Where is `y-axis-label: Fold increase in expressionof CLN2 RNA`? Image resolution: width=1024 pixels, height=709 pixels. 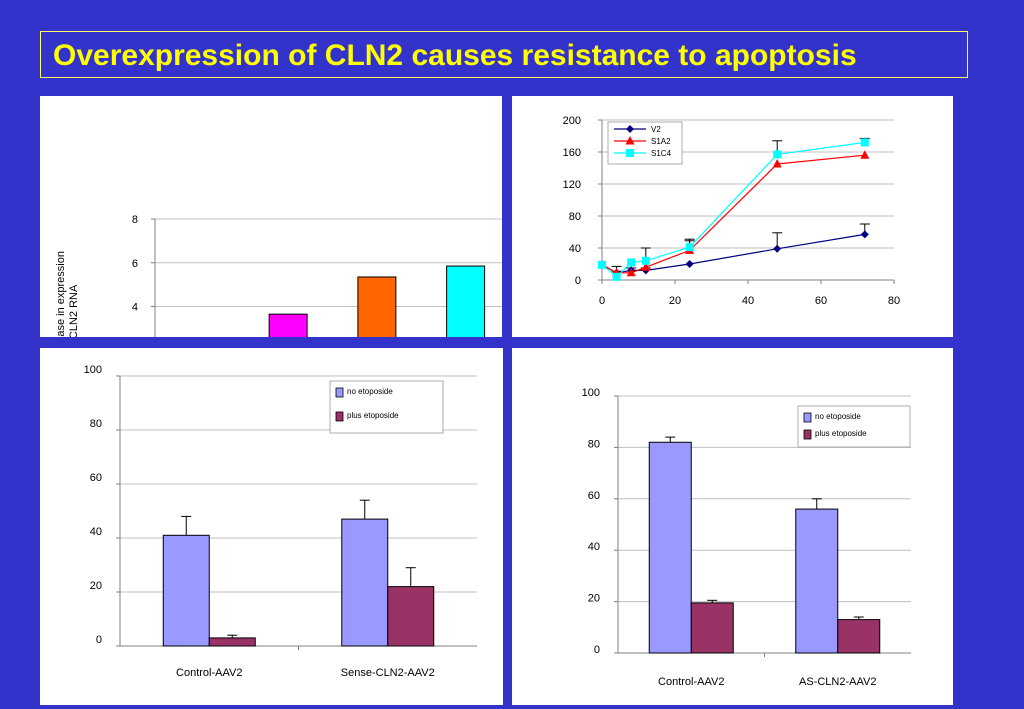
y-axis-label: Fold increase in expressionof CLN2 RNA is located at coordinates (67, 294).